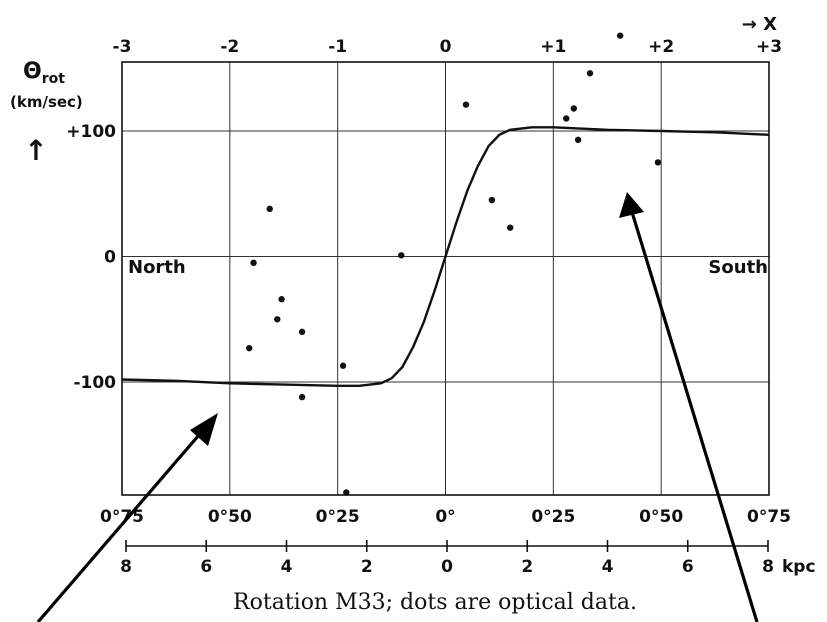  What do you see at coordinates (769, 517) in the screenshot?
I see `angle-tick-label: 0°75` at bounding box center [769, 517].